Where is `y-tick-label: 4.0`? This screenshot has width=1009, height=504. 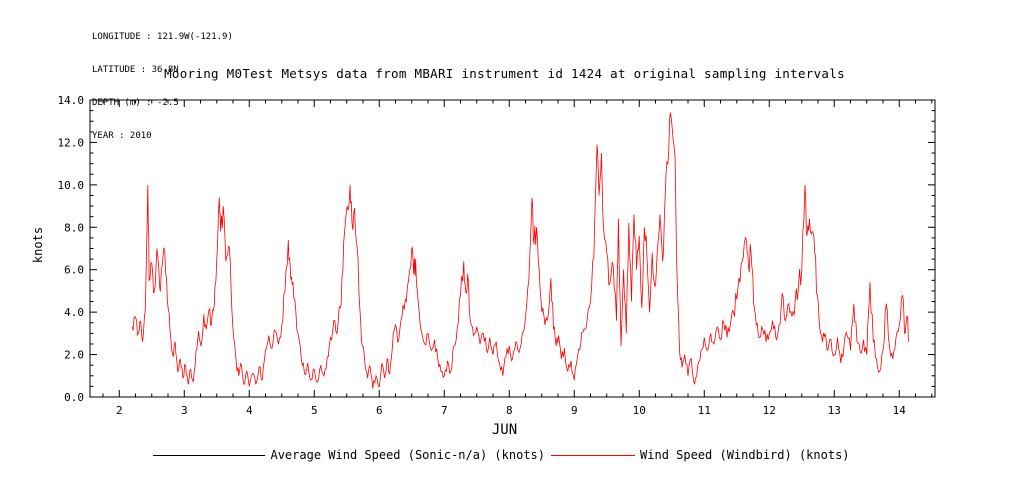 y-tick-label: 4.0 is located at coordinates (74, 312).